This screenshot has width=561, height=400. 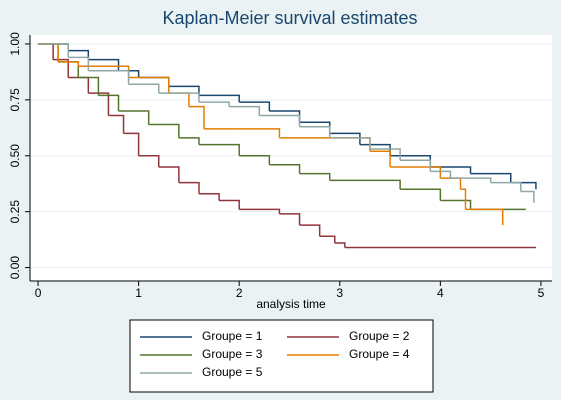 I want to click on x-tick-label: 2, so click(x=239, y=293).